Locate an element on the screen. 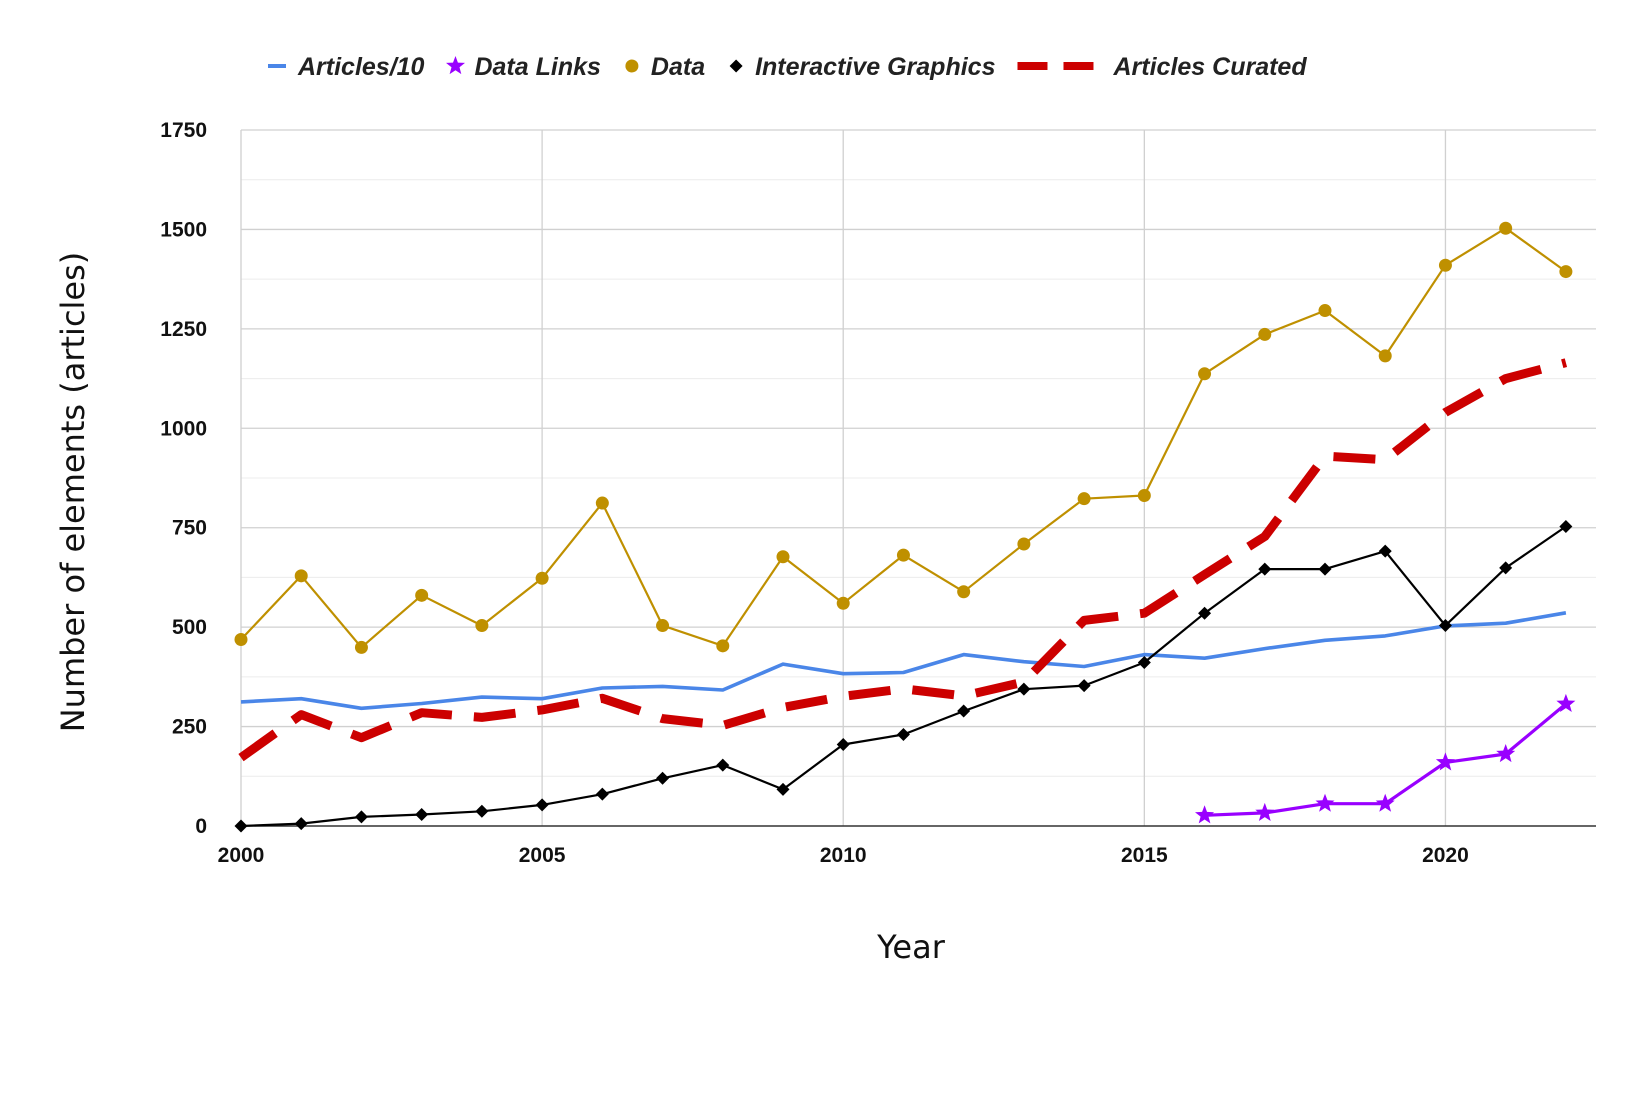 This screenshot has width=1634, height=1106. x-tick-label: 2005 is located at coordinates (542, 855).